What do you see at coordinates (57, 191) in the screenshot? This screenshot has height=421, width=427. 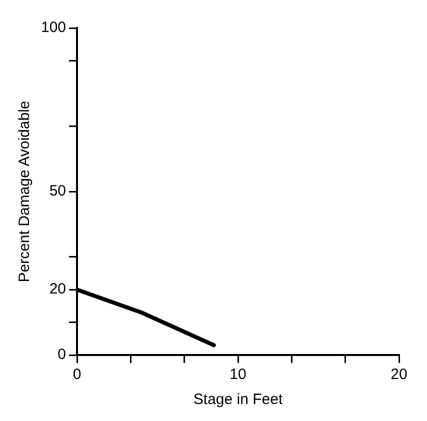 I see `y-tick-label: 50` at bounding box center [57, 191].